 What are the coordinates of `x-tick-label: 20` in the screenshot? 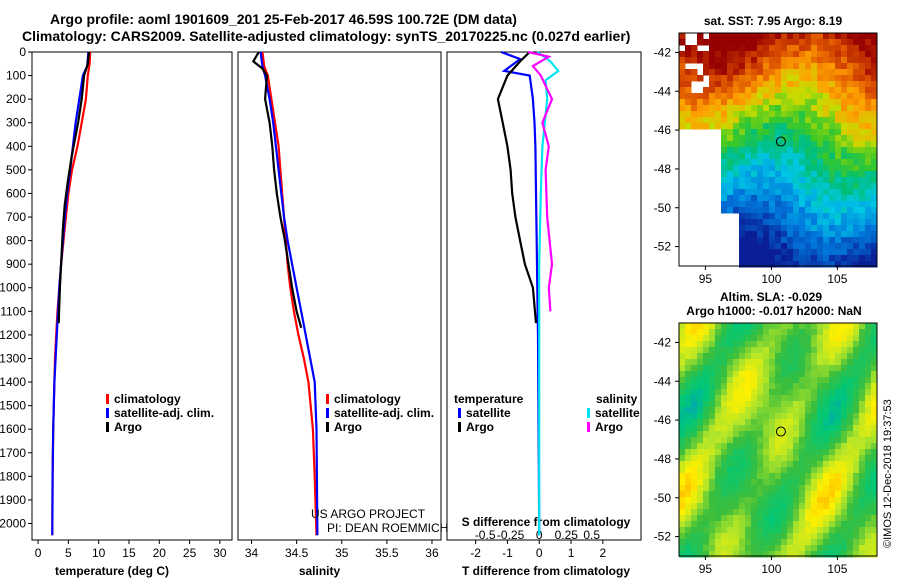 It's located at (160, 553).